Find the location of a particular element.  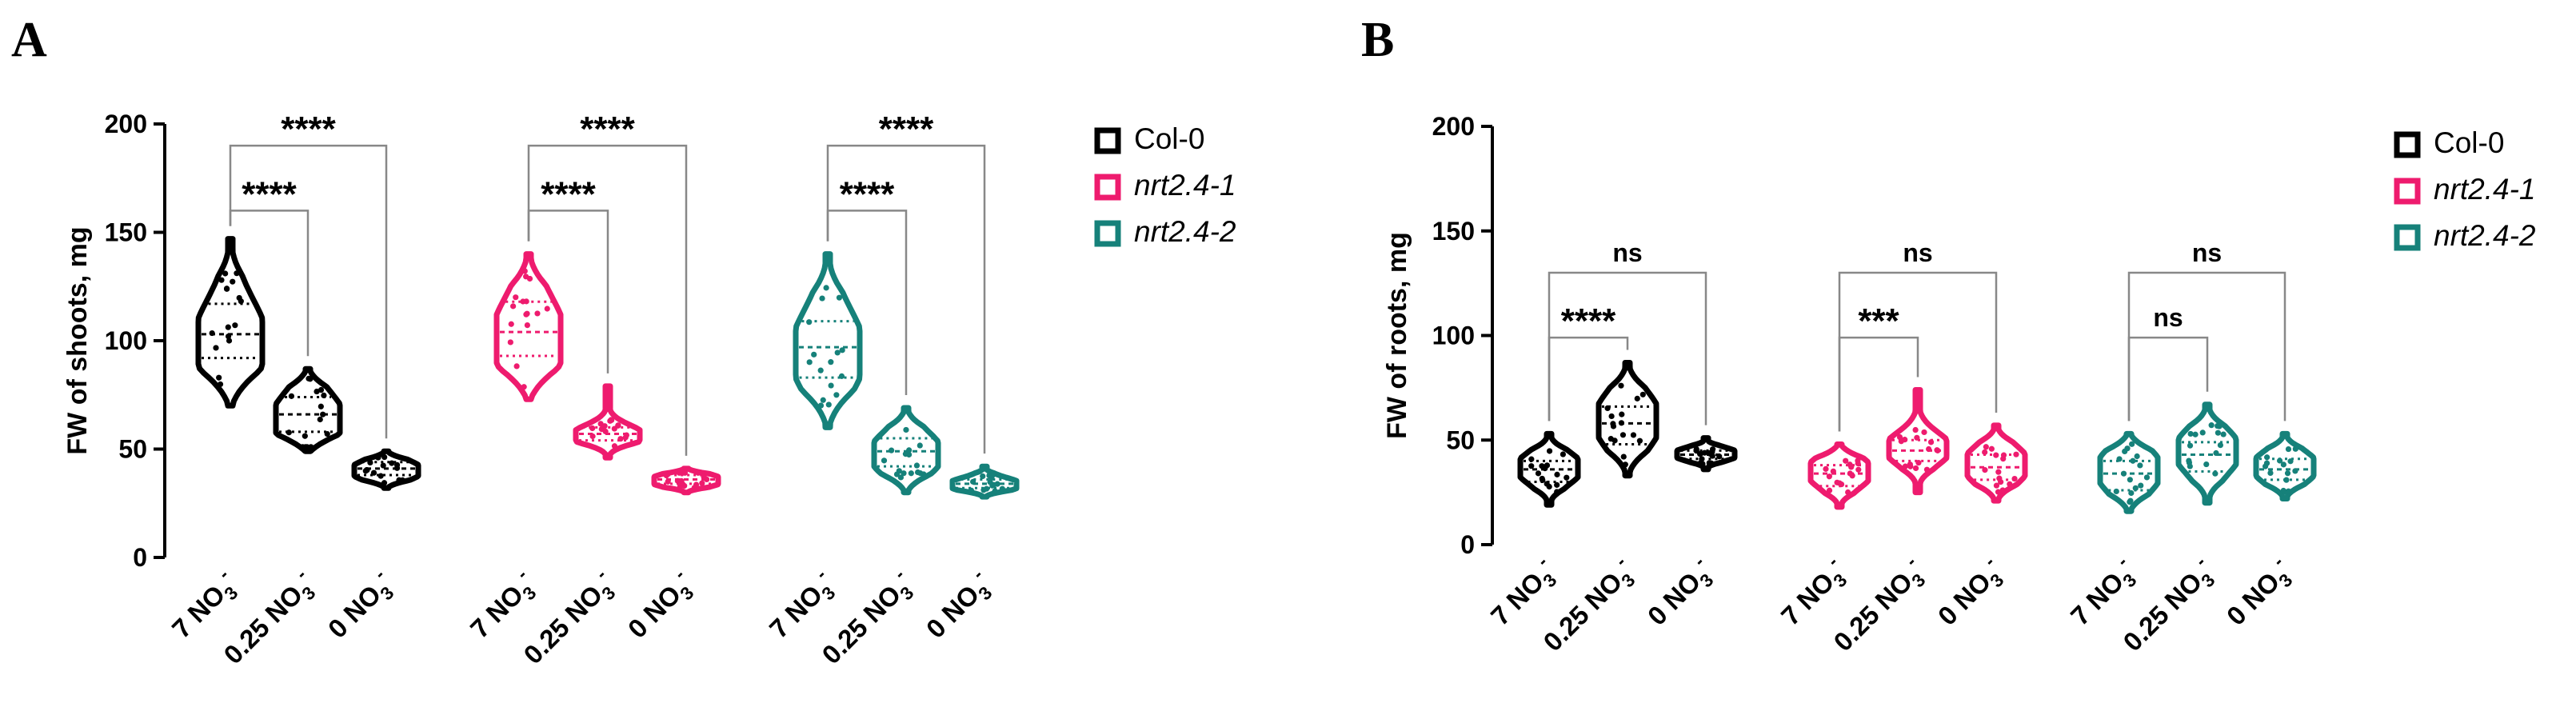

legend-a: Col-0 nrt2.4-1 nrt2.4-2 is located at coordinates (1165, 185).